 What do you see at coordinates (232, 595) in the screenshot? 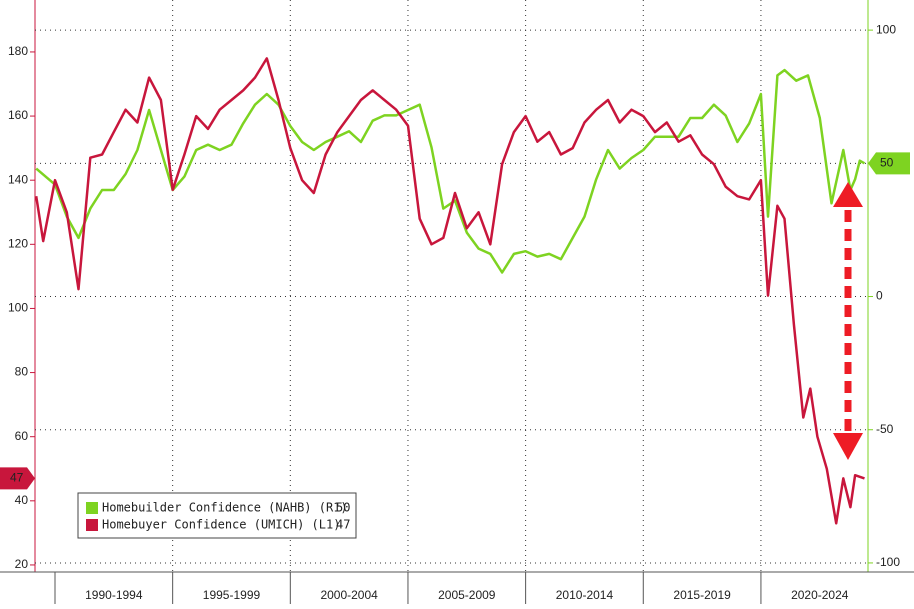
I see `x-tick-label: 1995-1999` at bounding box center [232, 595].